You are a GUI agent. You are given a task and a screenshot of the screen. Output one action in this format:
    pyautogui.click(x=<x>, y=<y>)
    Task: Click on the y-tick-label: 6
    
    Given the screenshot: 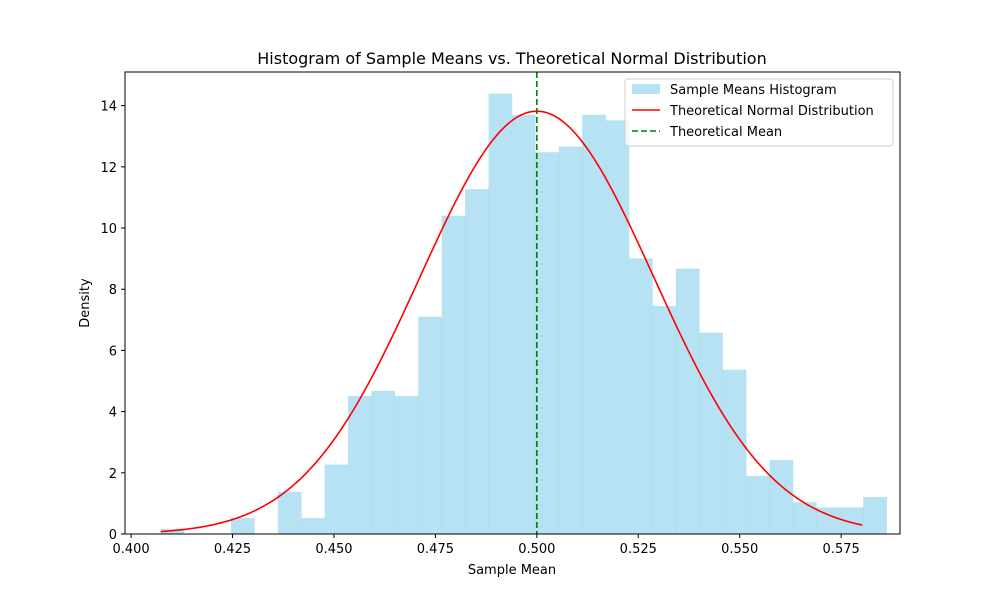 What is the action you would take?
    pyautogui.click(x=113, y=351)
    